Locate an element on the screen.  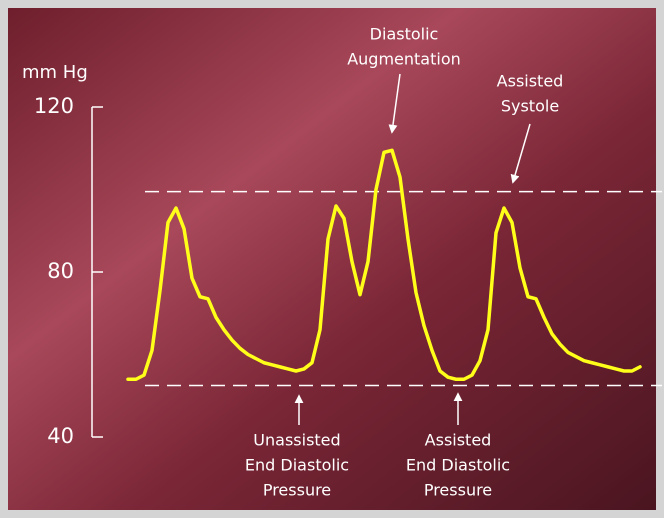
y-tick-label: 120 is located at coordinates (54, 106).